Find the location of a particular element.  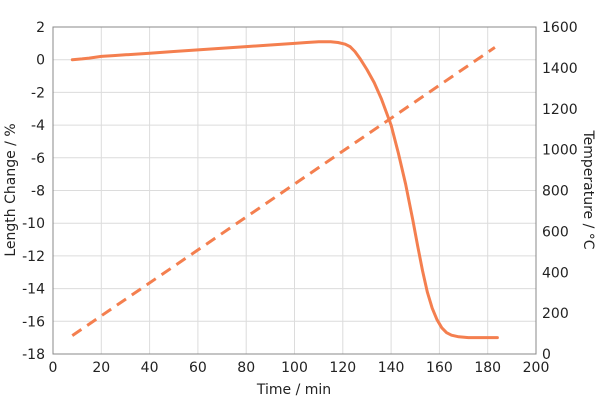

y-right-tick-labels: 1600 1400 1200 1000 800 600 400 200 0 is located at coordinates (560, 191).